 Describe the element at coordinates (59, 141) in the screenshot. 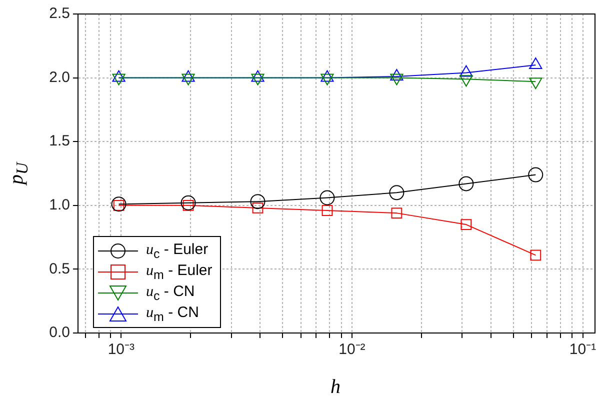

I see `y-tick-label: 1.5` at that location.